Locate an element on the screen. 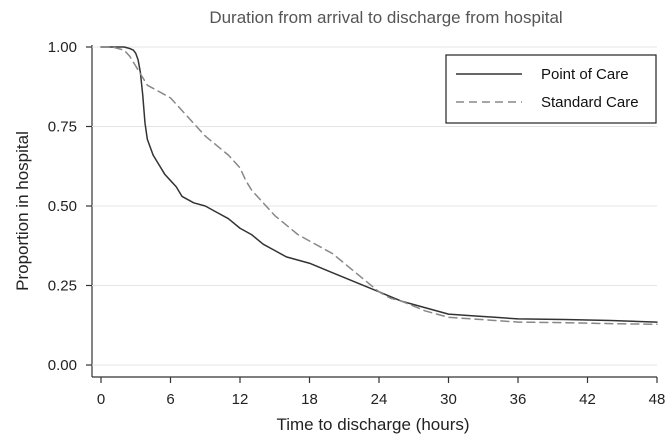 The height and width of the screenshot is (434, 667). legend-frame is located at coordinates (551, 89).